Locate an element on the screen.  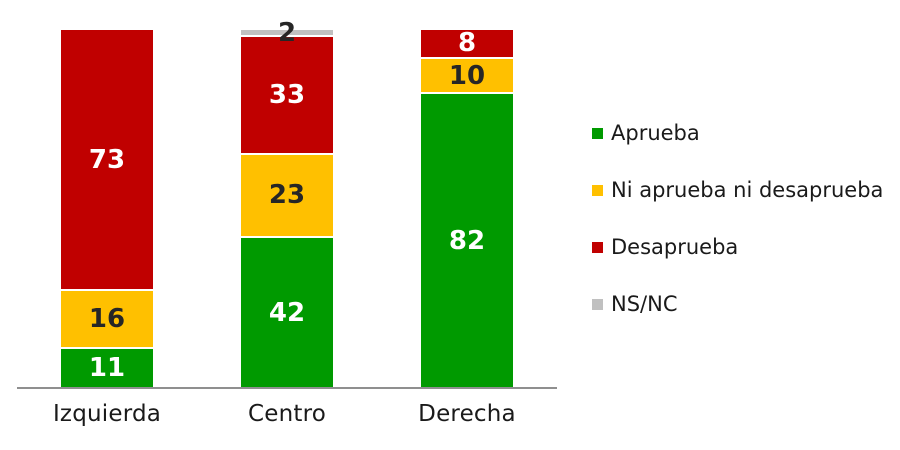
legend-item-ns-nc: NS/NC is located at coordinates (737, 304).